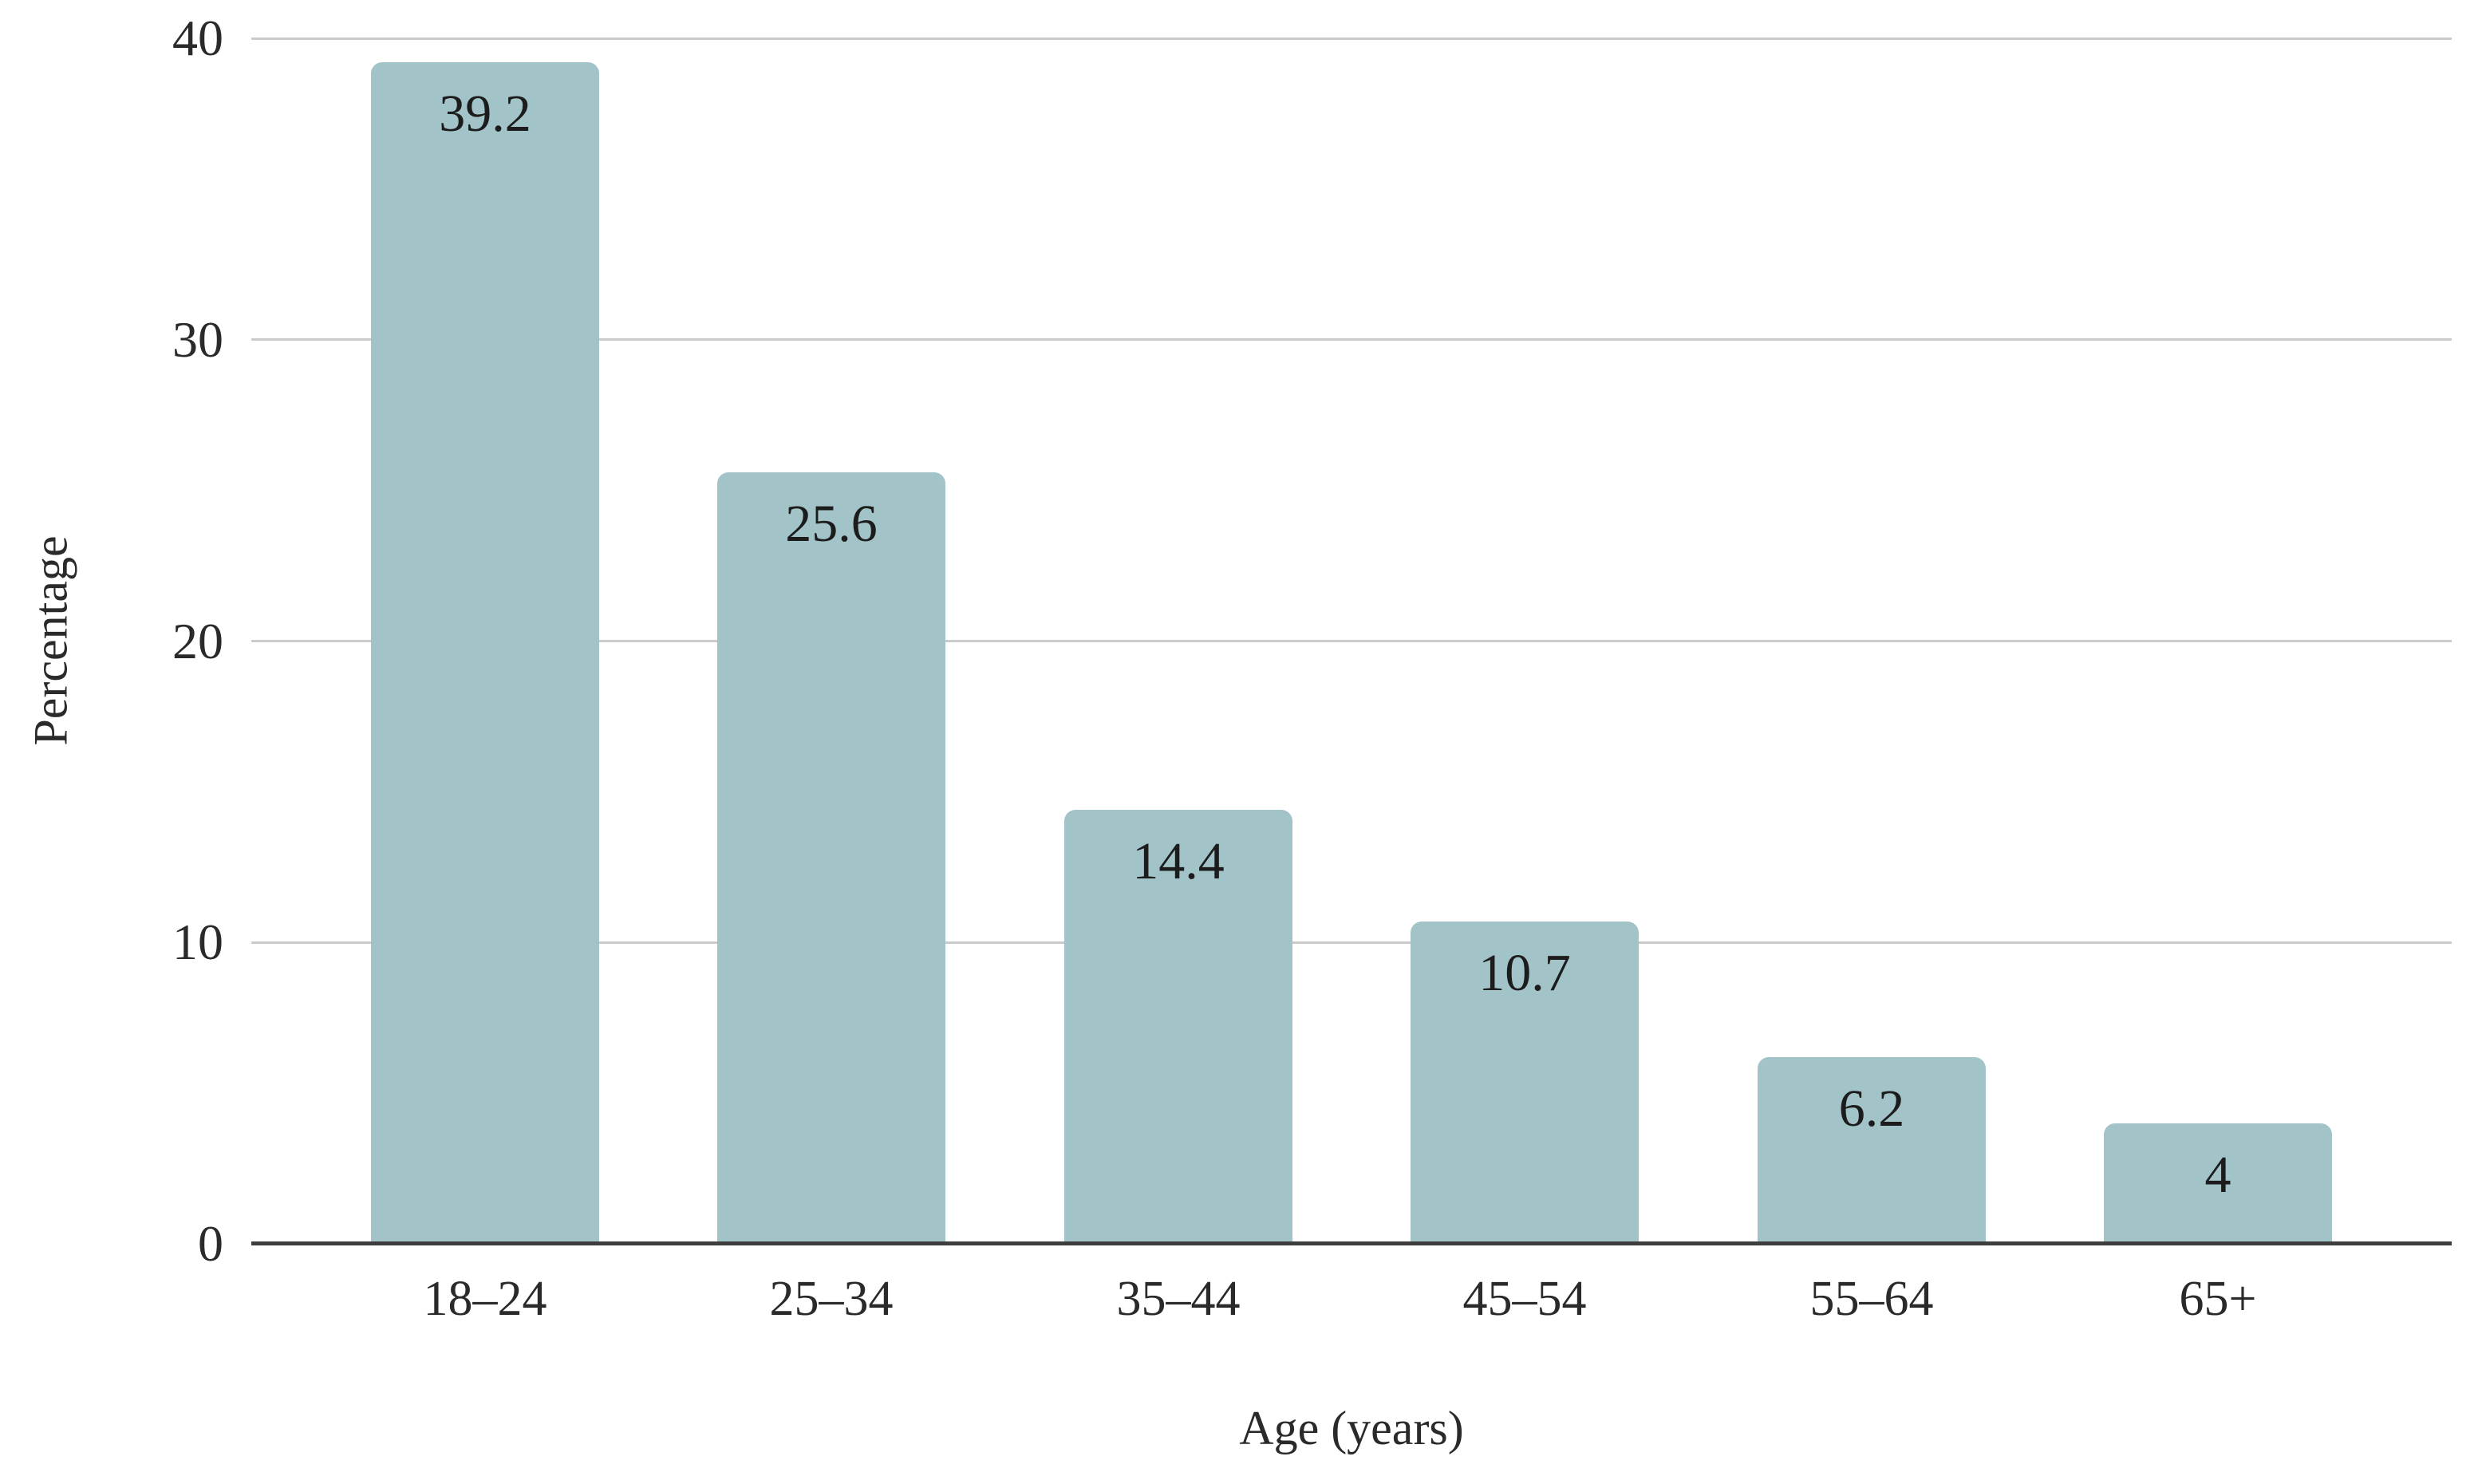  I want to click on x-tick-label-45–54: 45–54, so click(1524, 1299).